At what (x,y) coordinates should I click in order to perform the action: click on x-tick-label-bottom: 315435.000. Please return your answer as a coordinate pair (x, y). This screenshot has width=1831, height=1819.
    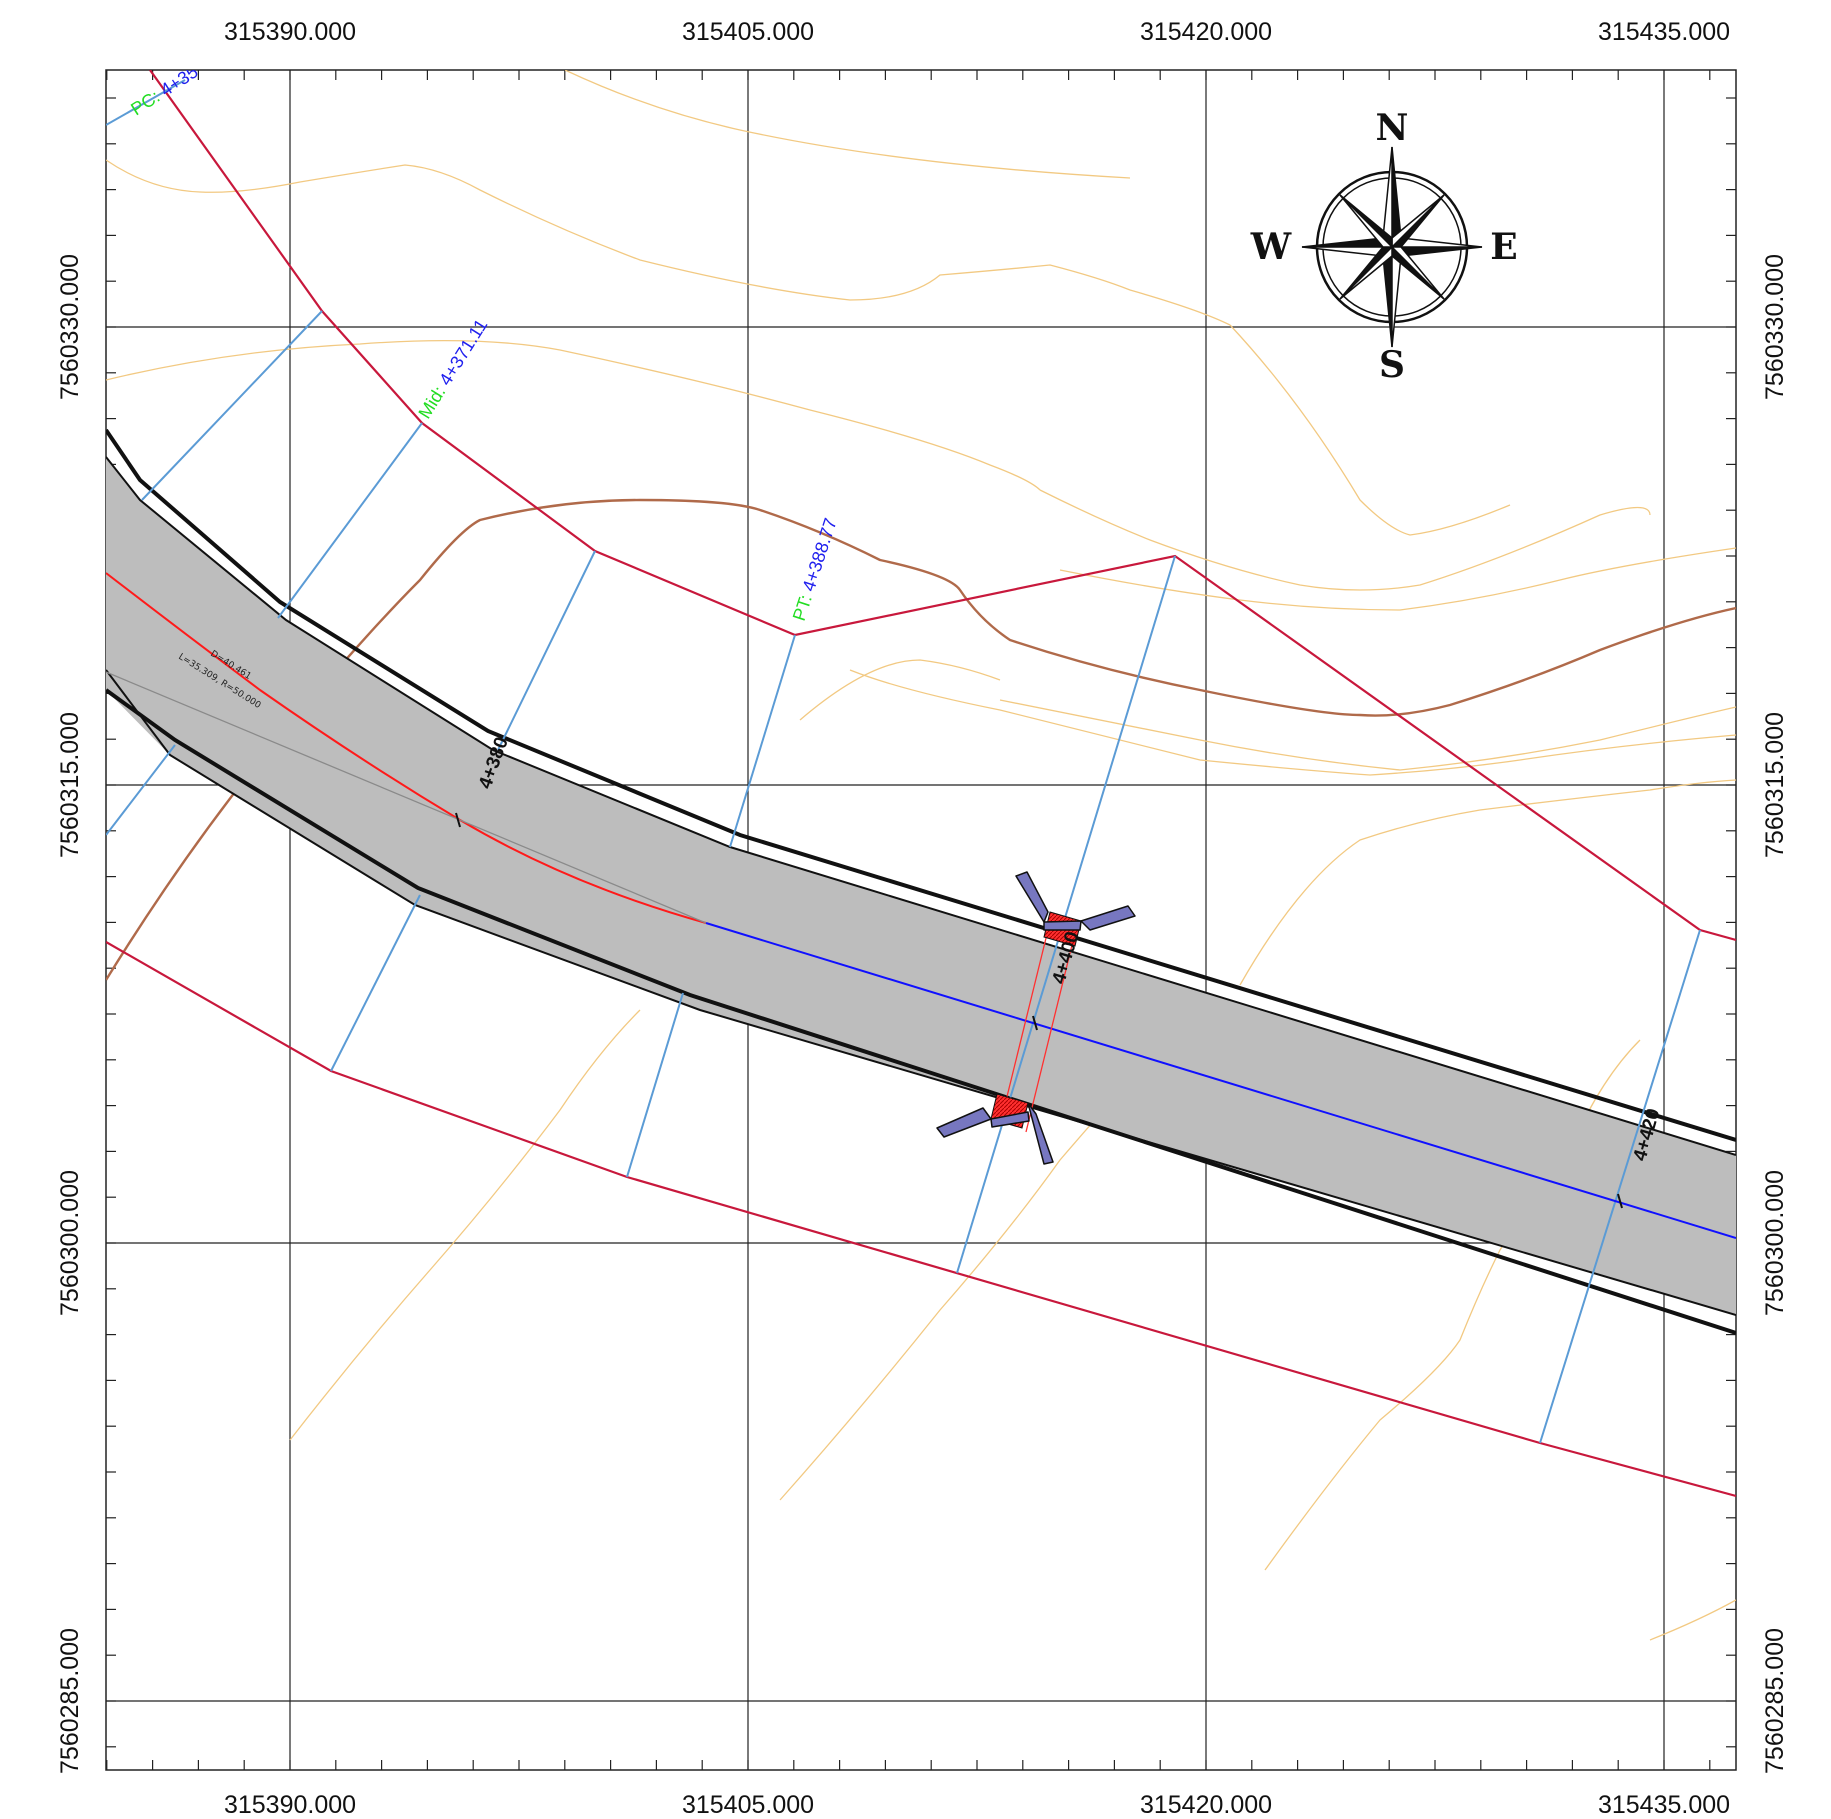
    Looking at the image, I should click on (1664, 1805).